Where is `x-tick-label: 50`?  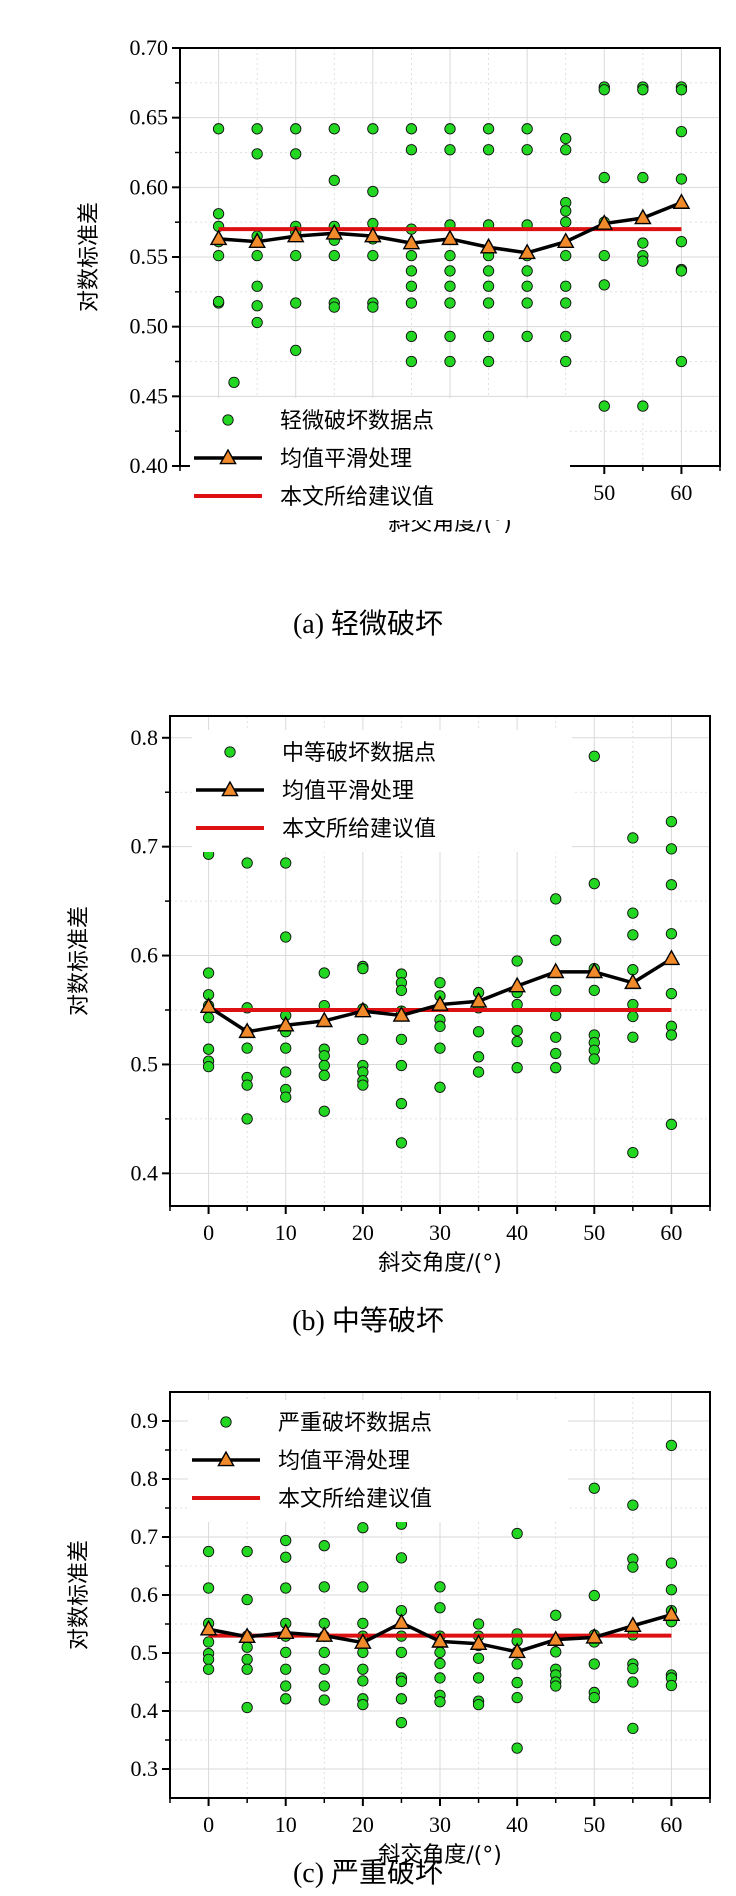 x-tick-label: 50 is located at coordinates (594, 1232).